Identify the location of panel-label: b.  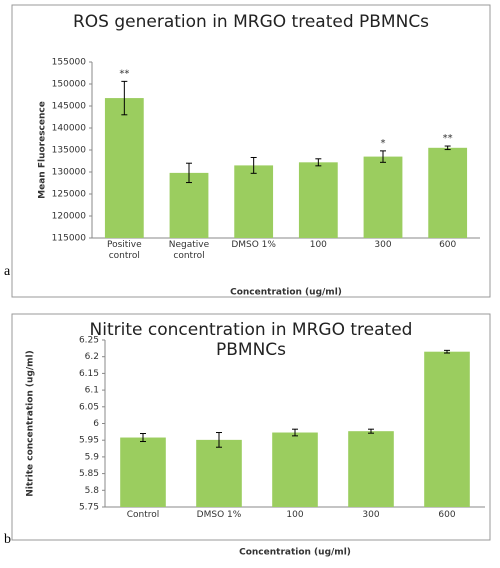
(7, 539).